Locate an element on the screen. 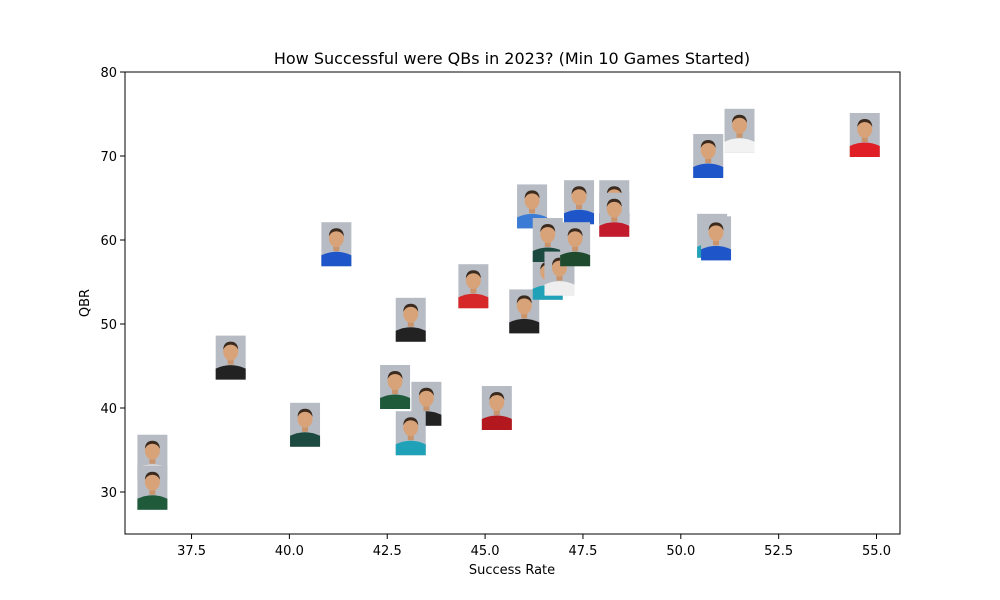 Image resolution: width=1000 pixels, height=600 pixels. y-tick-label: 40 is located at coordinates (108, 409).